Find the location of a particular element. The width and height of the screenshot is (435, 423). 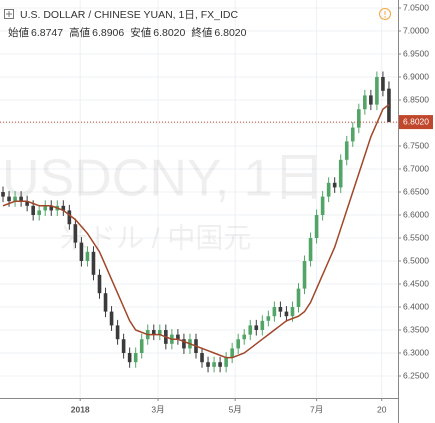

y-tick-label: 6.5500 is located at coordinates (416, 237).